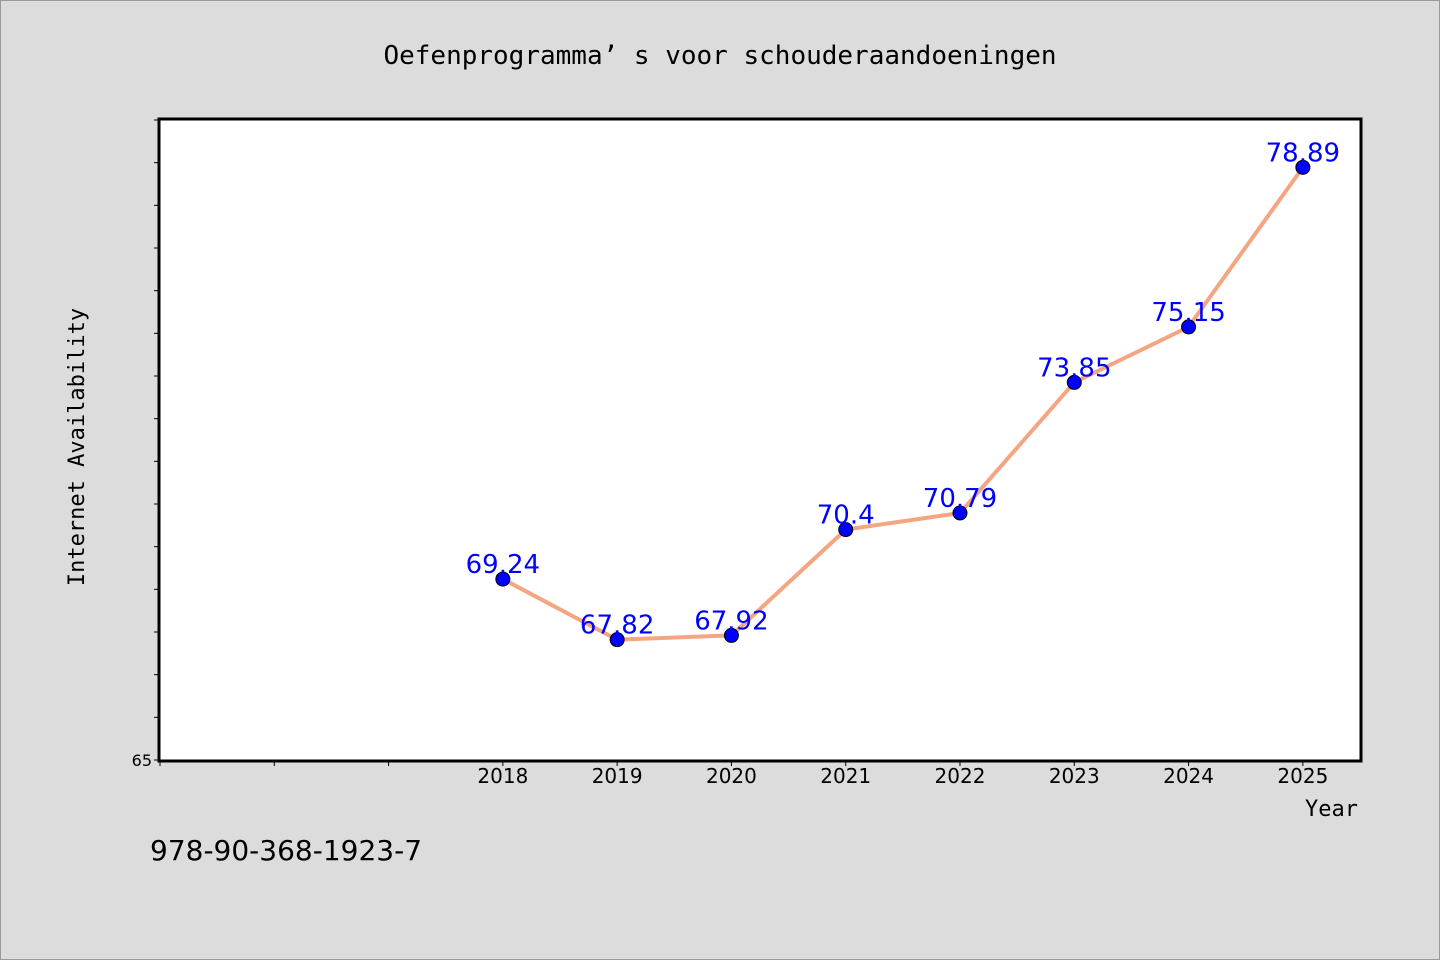 This screenshot has width=1440, height=960. I want to click on data-label: 70.4, so click(846, 516).